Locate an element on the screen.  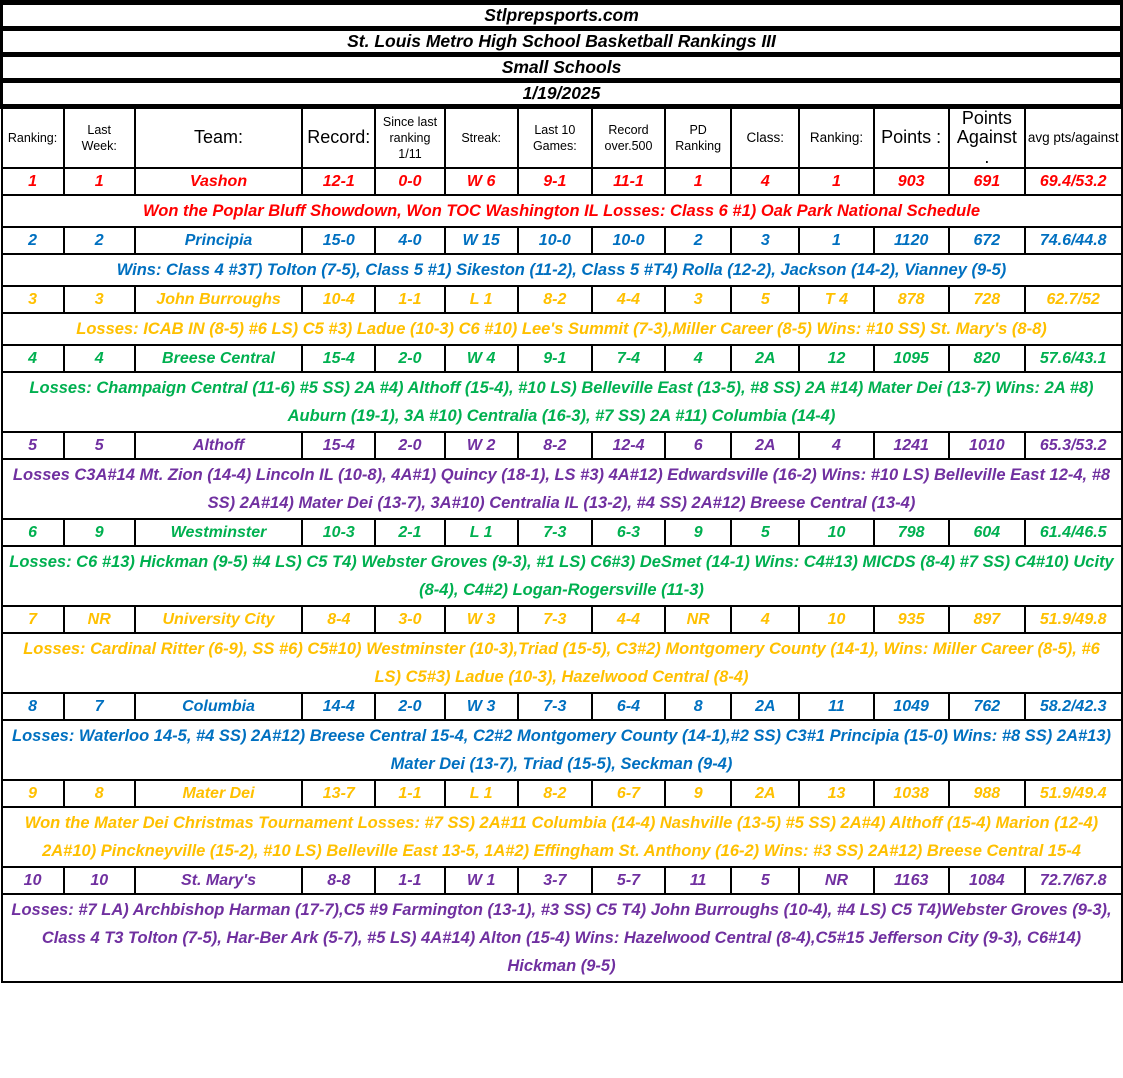
team-cell-streak: L 1 is located at coordinates (481, 794).